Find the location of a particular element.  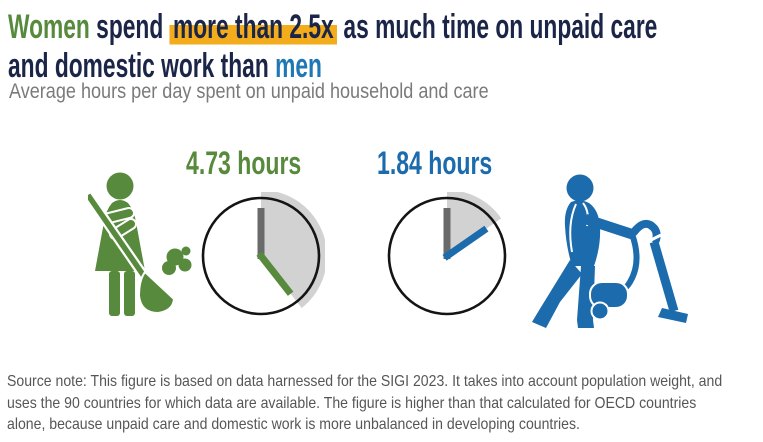

headline-text-3: and domestic work than is located at coordinates (142, 66).